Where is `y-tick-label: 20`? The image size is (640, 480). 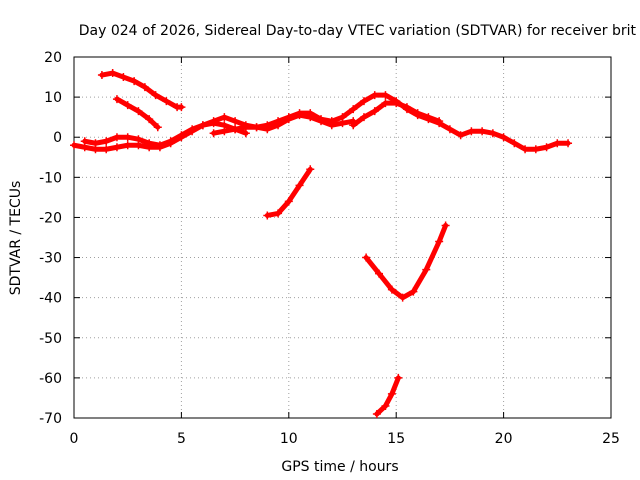
y-tick-label: 20 is located at coordinates (53, 58).